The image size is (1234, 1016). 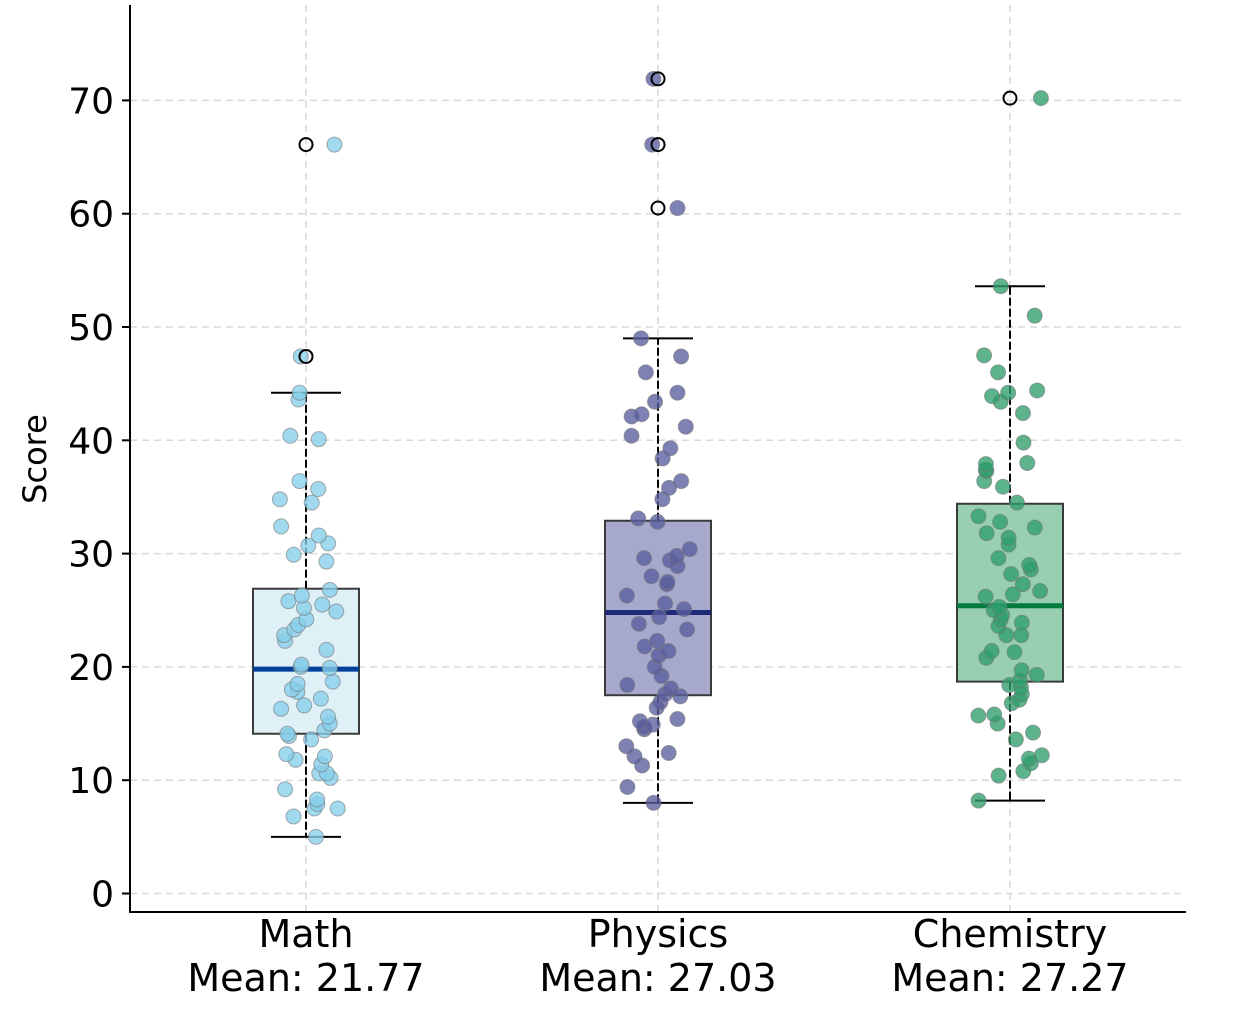 I want to click on y-tick-label: 20, so click(x=91, y=668).